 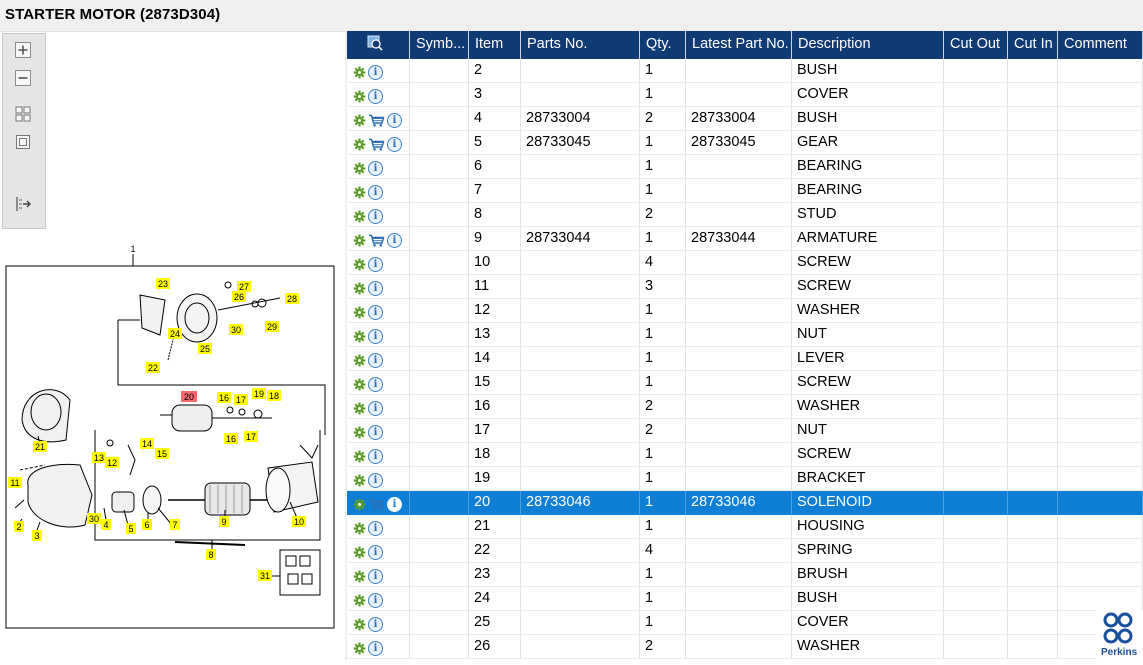 What do you see at coordinates (236, 330) in the screenshot?
I see `callout-30a: 30` at bounding box center [236, 330].